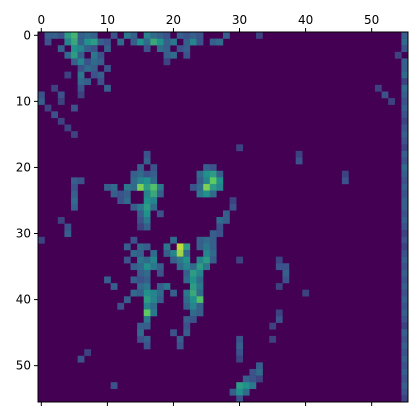 Image resolution: width=419 pixels, height=420 pixels. What do you see at coordinates (371, 20) in the screenshot?
I see `x-tick-label: 50` at bounding box center [371, 20].